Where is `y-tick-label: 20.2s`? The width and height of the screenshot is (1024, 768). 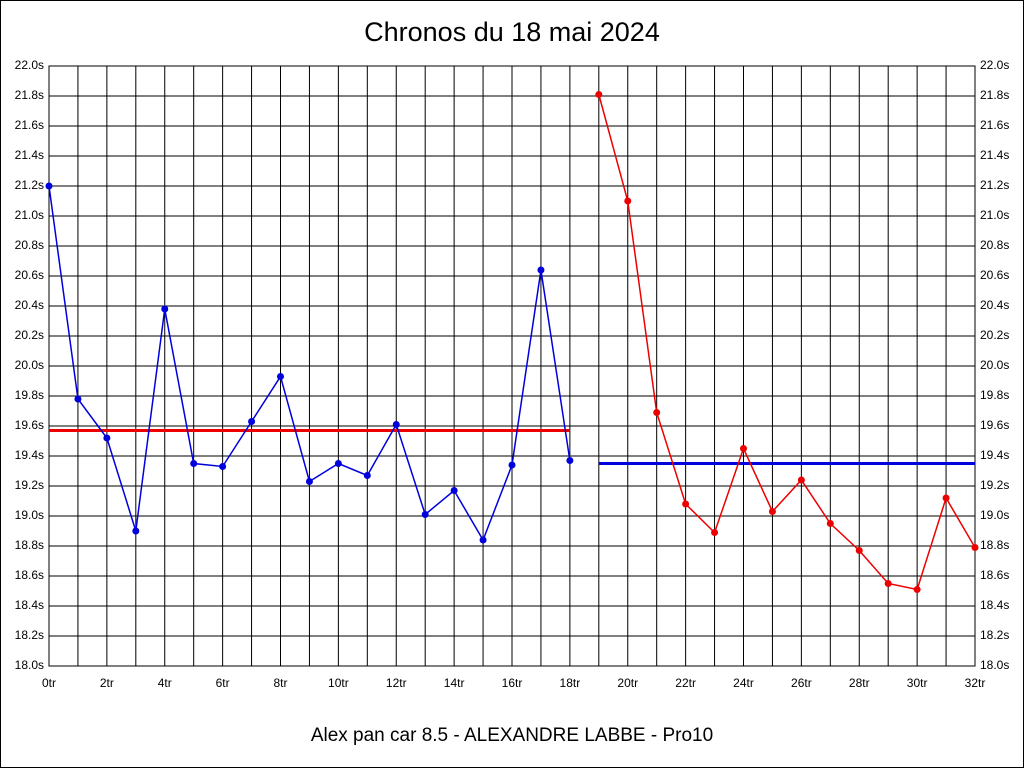
y-tick-label: 20.2s is located at coordinates (29, 335).